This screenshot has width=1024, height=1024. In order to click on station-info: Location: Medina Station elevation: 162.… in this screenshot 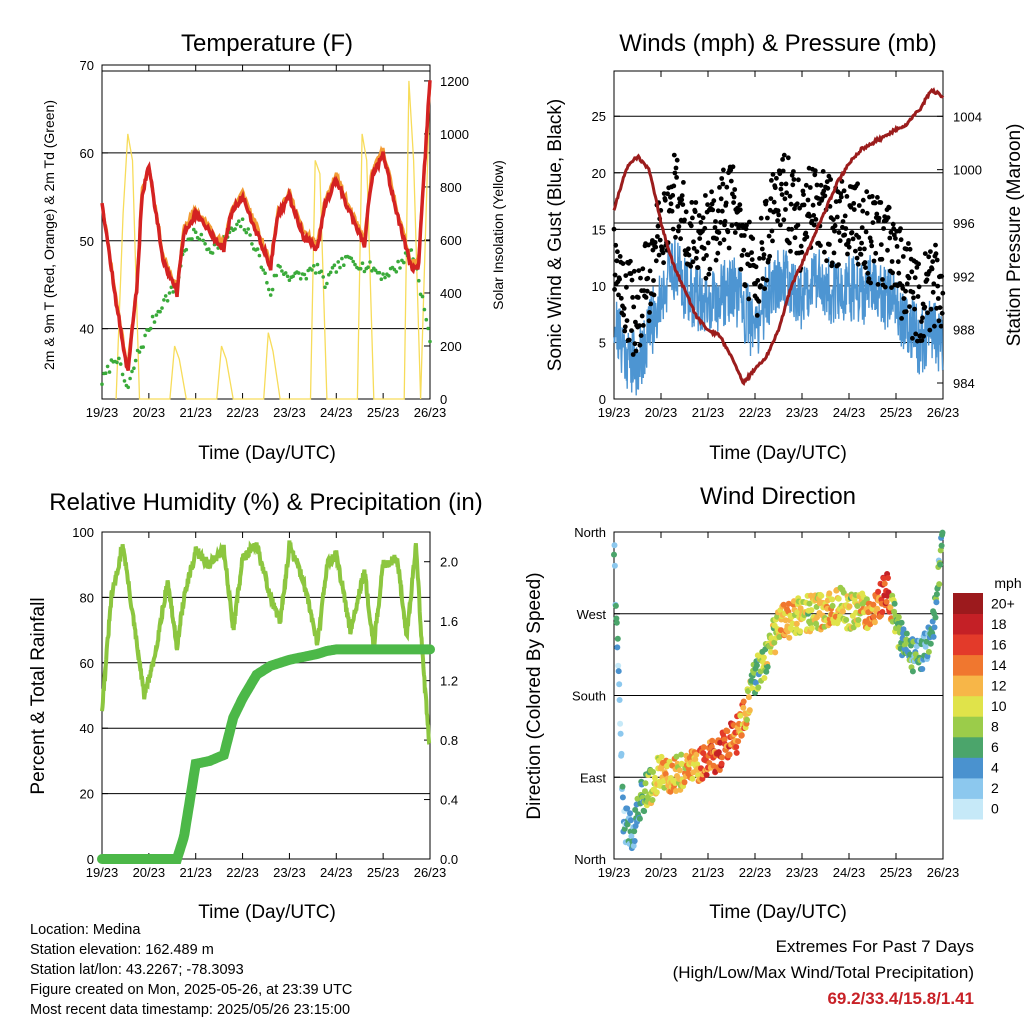, I will do `click(191, 970)`.